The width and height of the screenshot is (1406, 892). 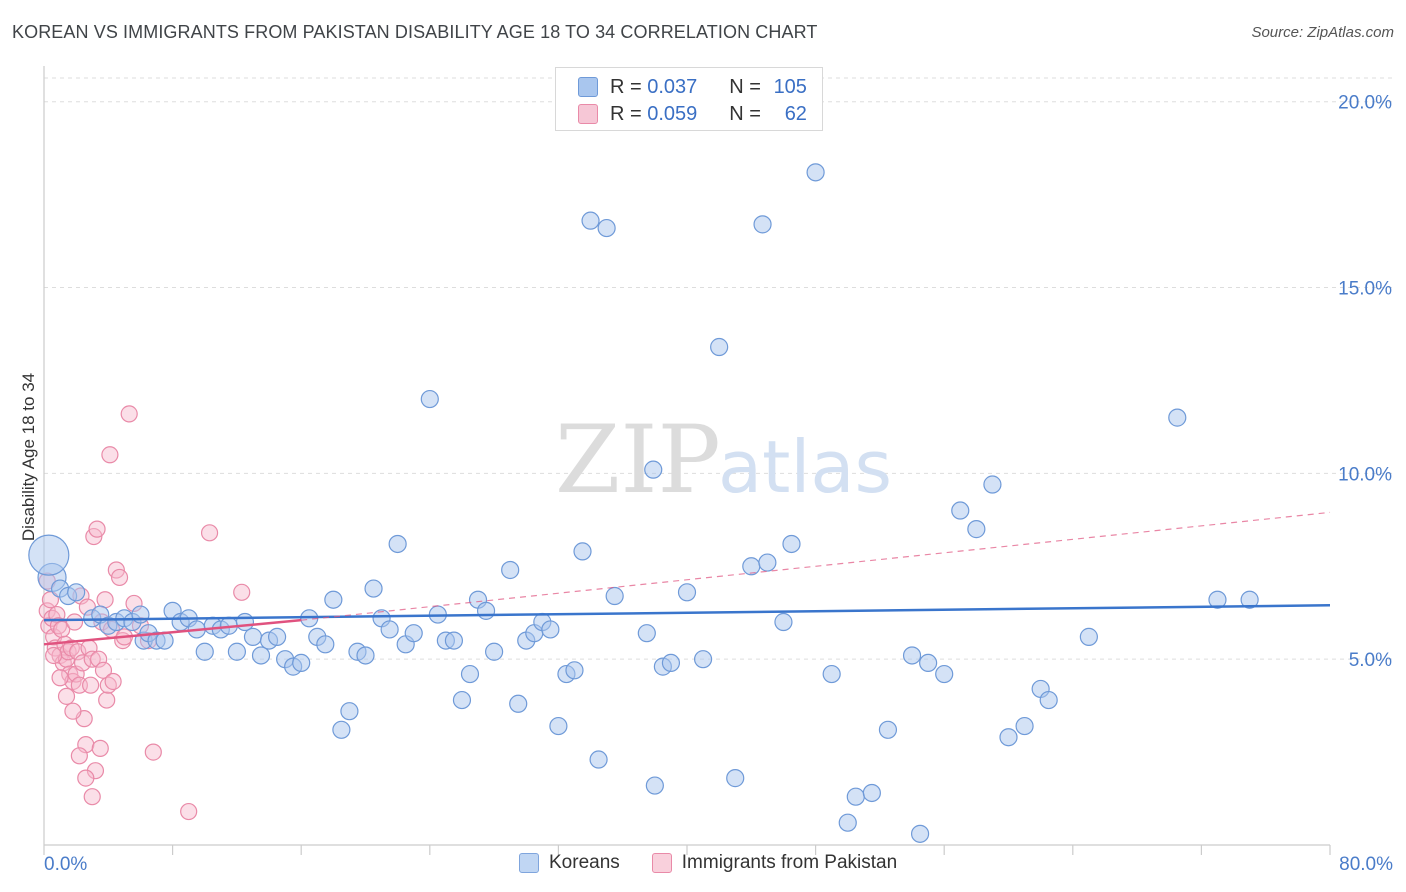 I want to click on legend-n-value: 62, so click(x=795, y=113).